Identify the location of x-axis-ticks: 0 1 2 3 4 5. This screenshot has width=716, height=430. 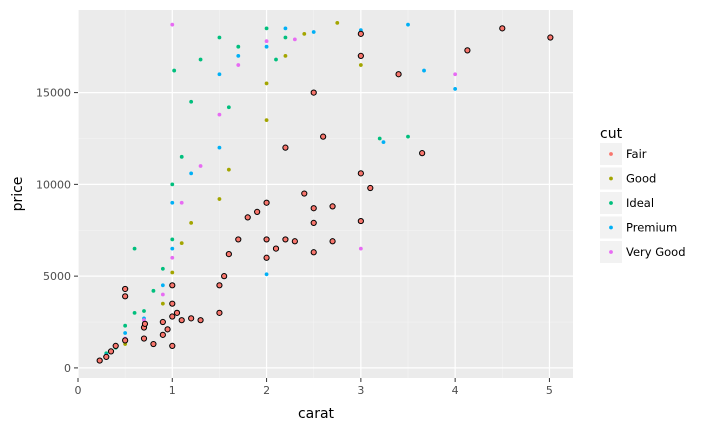
(314, 387).